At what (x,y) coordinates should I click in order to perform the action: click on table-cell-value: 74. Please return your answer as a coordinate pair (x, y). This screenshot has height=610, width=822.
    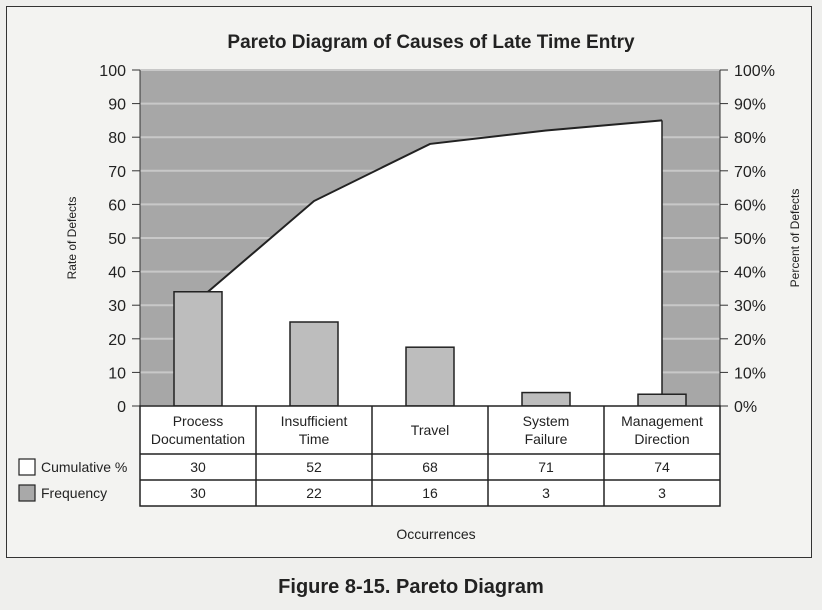
    Looking at the image, I should click on (662, 467).